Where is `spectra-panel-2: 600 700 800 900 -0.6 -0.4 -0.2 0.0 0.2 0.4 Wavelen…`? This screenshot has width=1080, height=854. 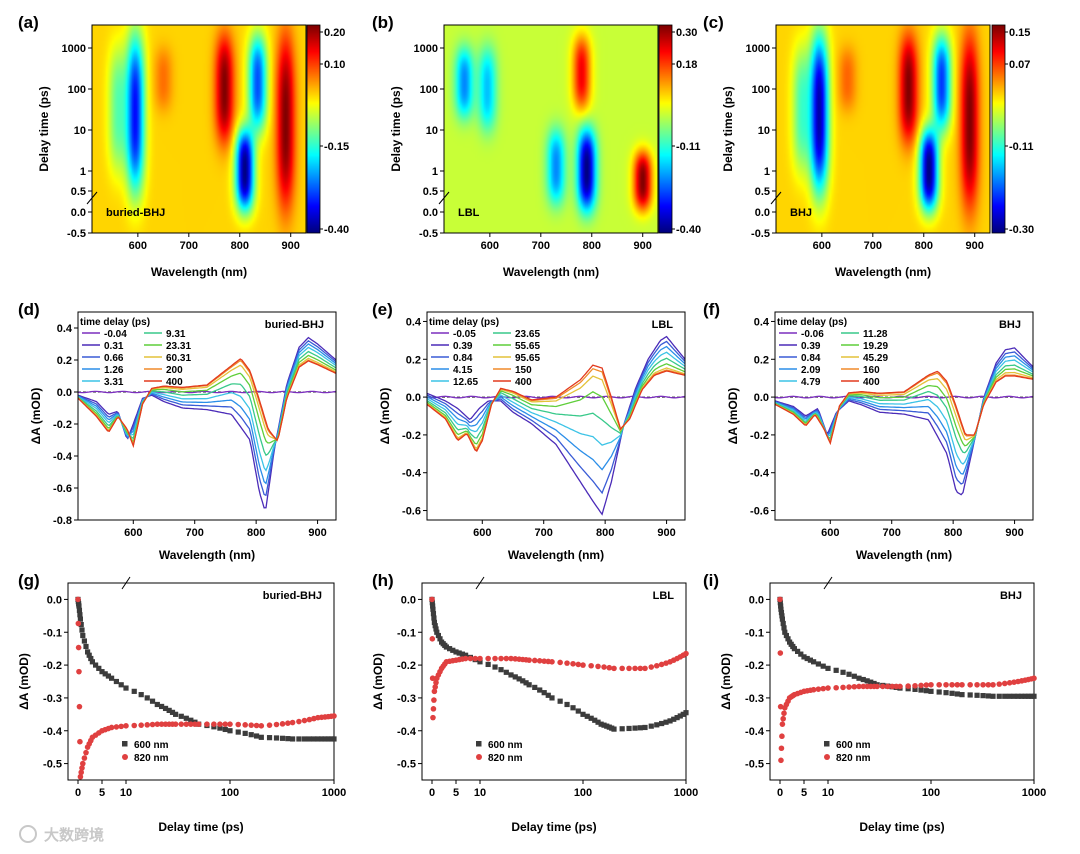 spectra-panel-2: 600 700 800 900 -0.6 -0.4 -0.2 0.0 0.2 0.4 Wavelen… is located at coordinates (868, 431).